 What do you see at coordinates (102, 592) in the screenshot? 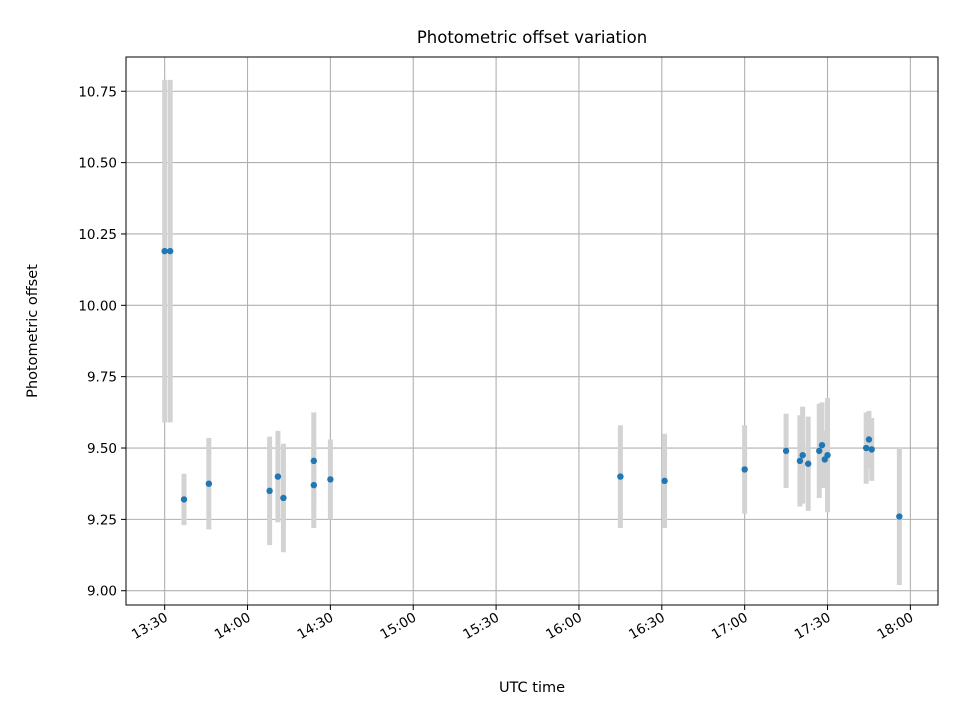
I see `y-tick-label: 9.00` at bounding box center [102, 592].